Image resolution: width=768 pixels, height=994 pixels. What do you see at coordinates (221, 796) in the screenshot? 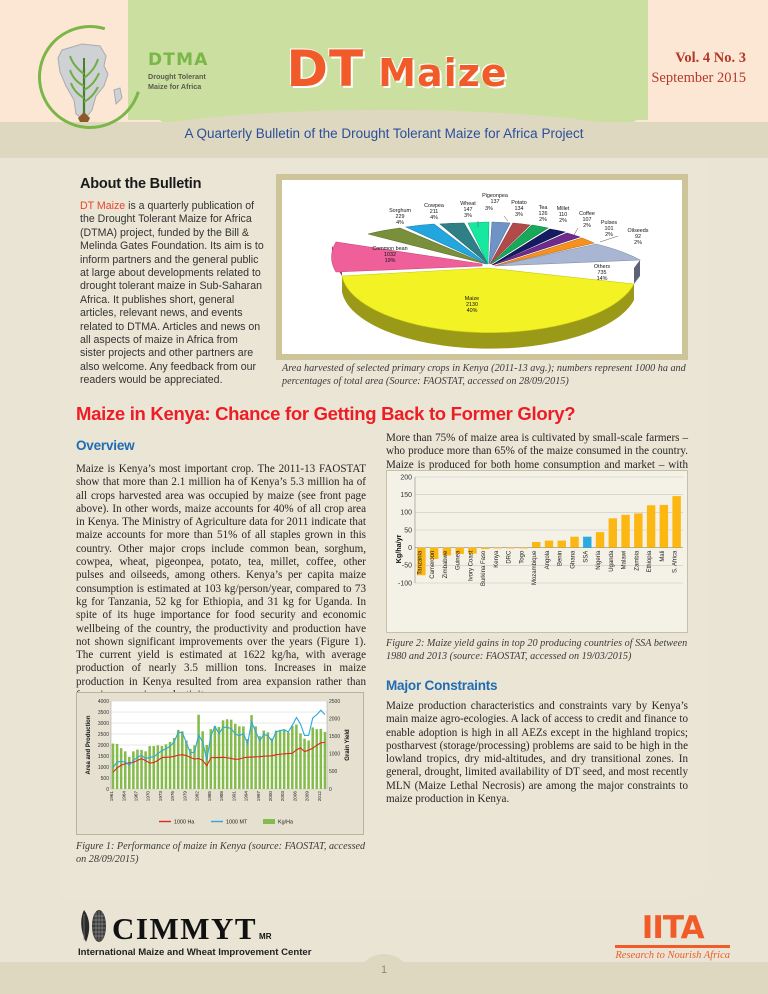
I see `svg-text: 1988` at bounding box center [221, 796].